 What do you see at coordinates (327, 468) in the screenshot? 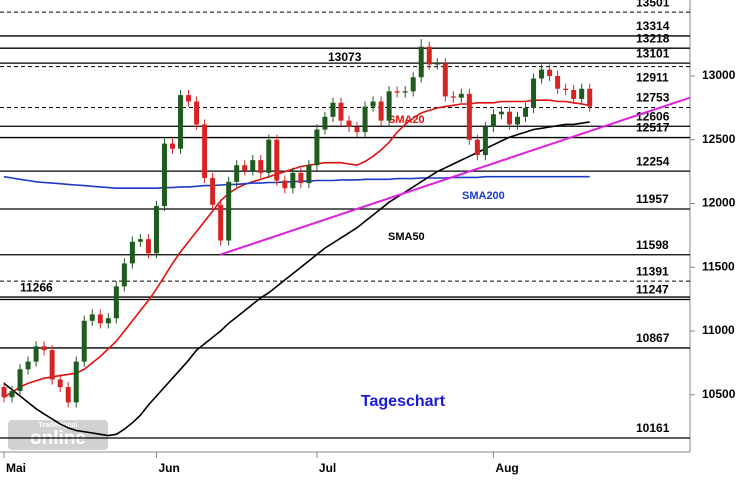
I see `x-tick-label: Jul` at bounding box center [327, 468].